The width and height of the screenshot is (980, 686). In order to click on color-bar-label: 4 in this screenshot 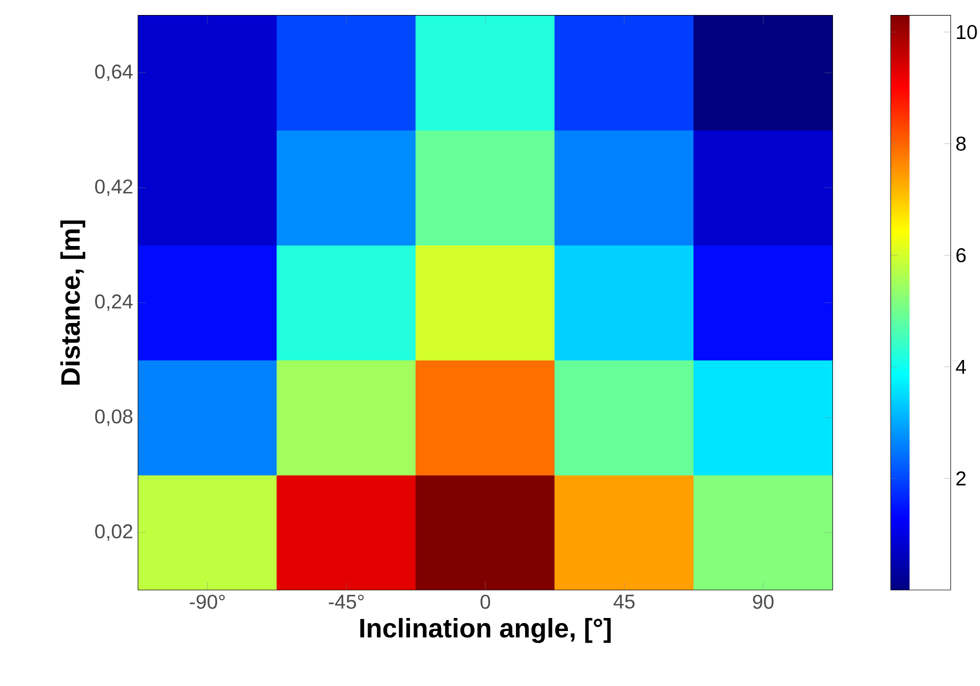, I will do `click(961, 367)`.